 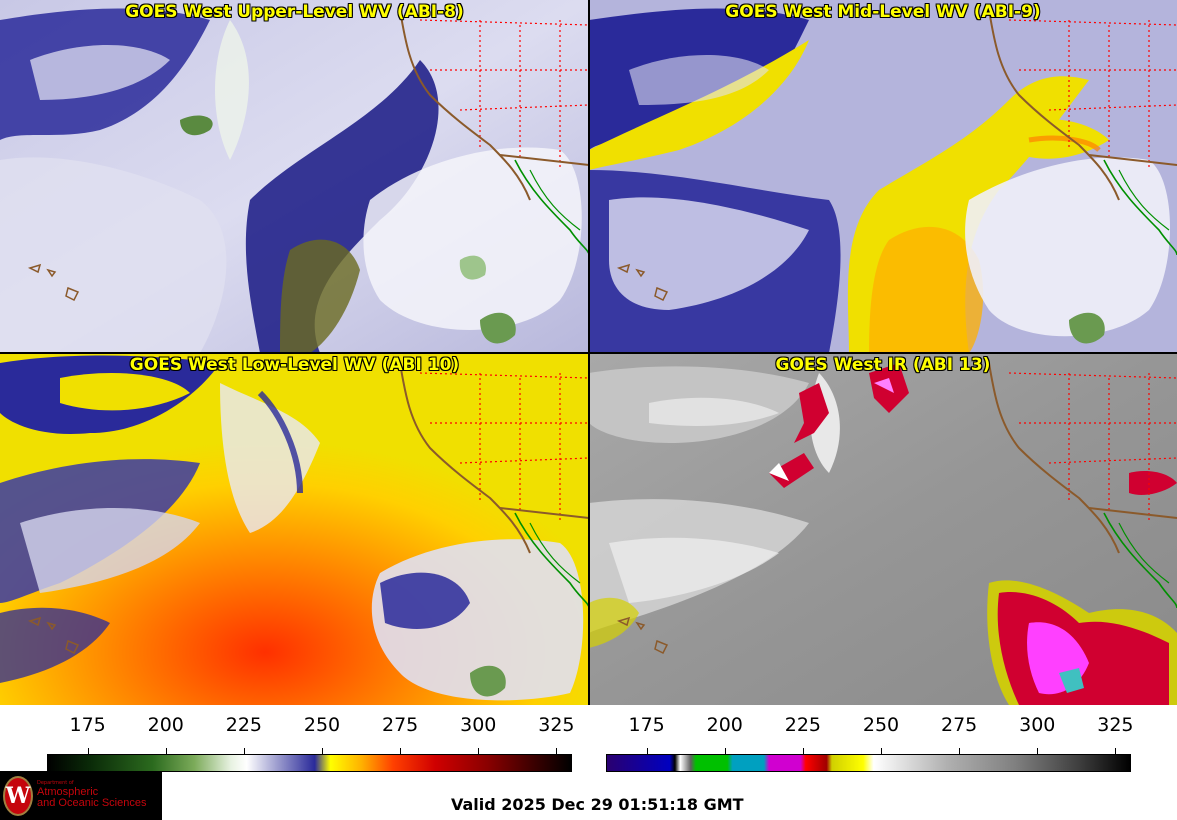 I want to click on university-seal-icon: W, so click(x=18, y=795).